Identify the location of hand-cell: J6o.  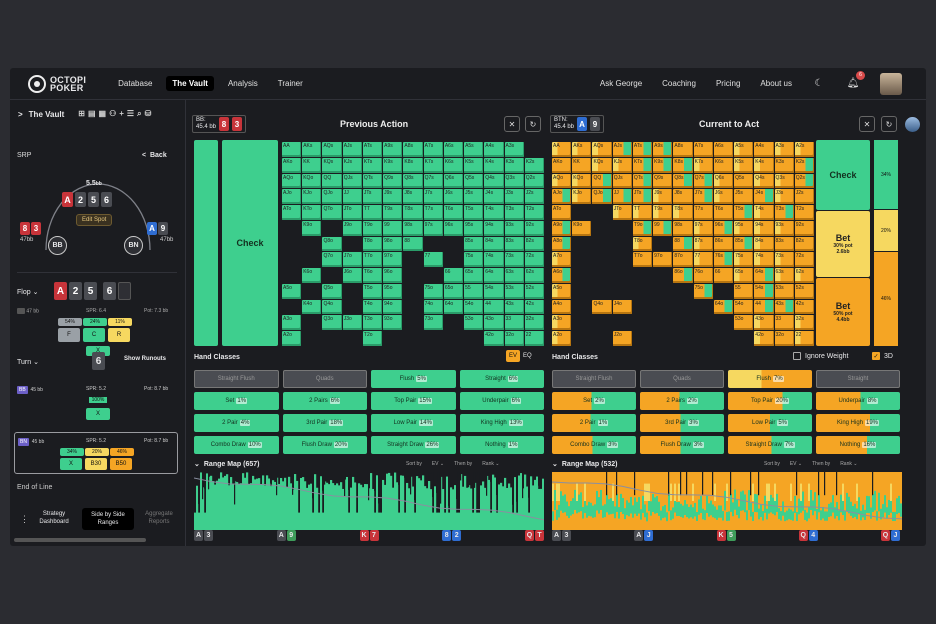
(352, 275).